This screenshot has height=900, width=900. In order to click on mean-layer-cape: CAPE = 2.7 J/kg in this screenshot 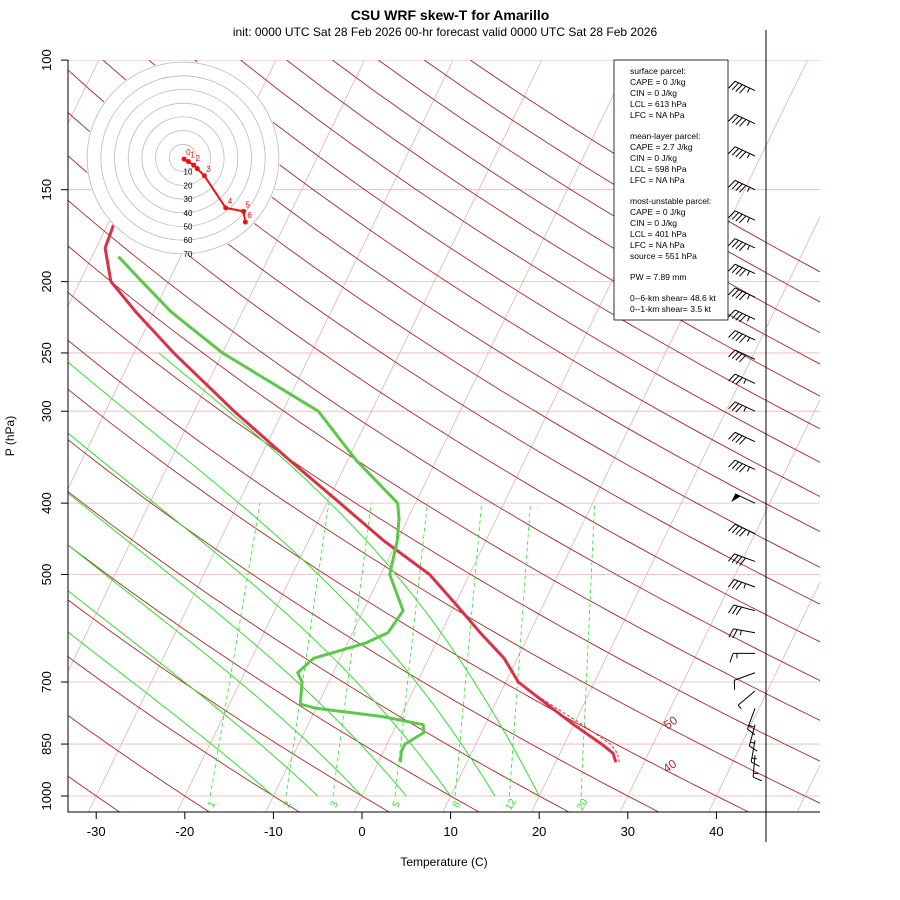, I will do `click(661, 147)`.